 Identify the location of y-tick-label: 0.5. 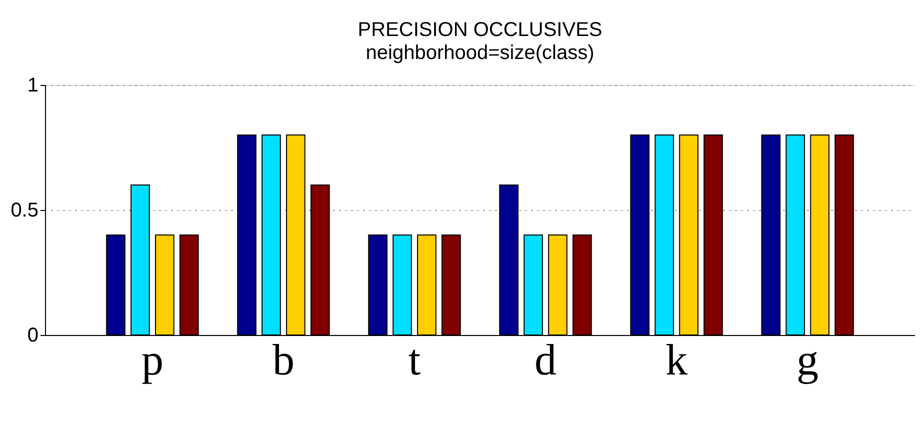
(24, 211).